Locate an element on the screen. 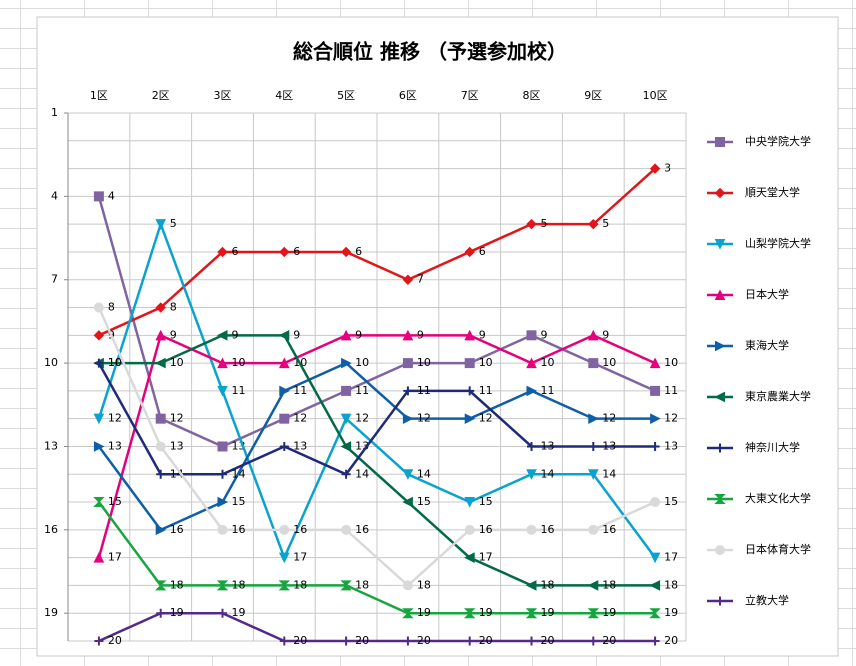 The image size is (856, 666). legend-label: 順天堂大学 is located at coordinates (772, 192).